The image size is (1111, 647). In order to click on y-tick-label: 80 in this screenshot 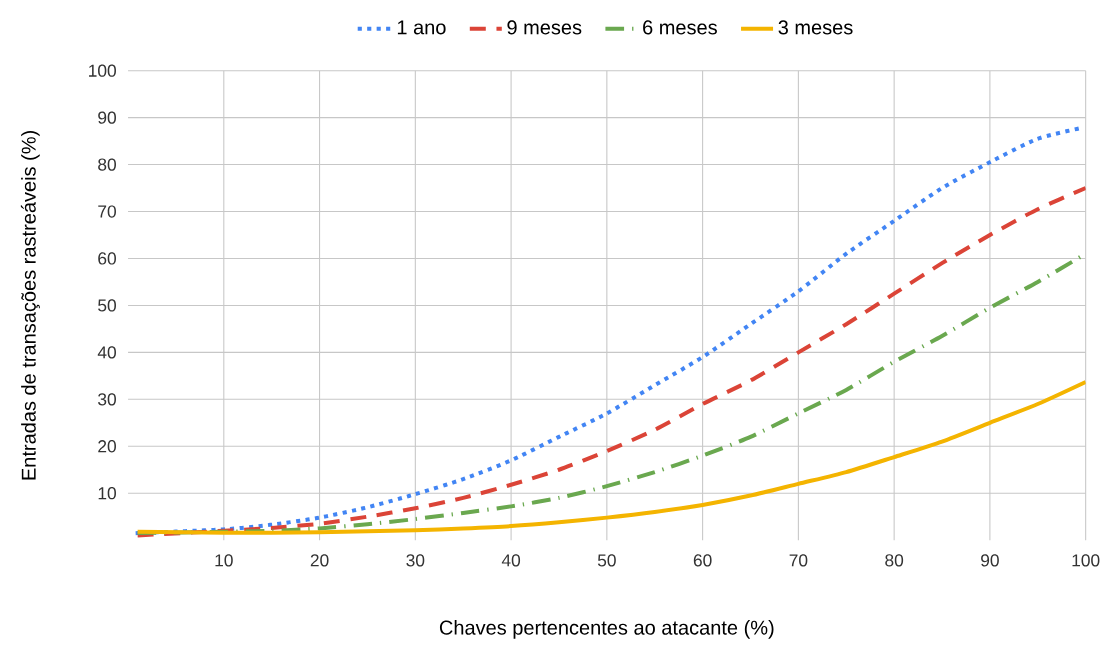, I will do `click(107, 164)`.